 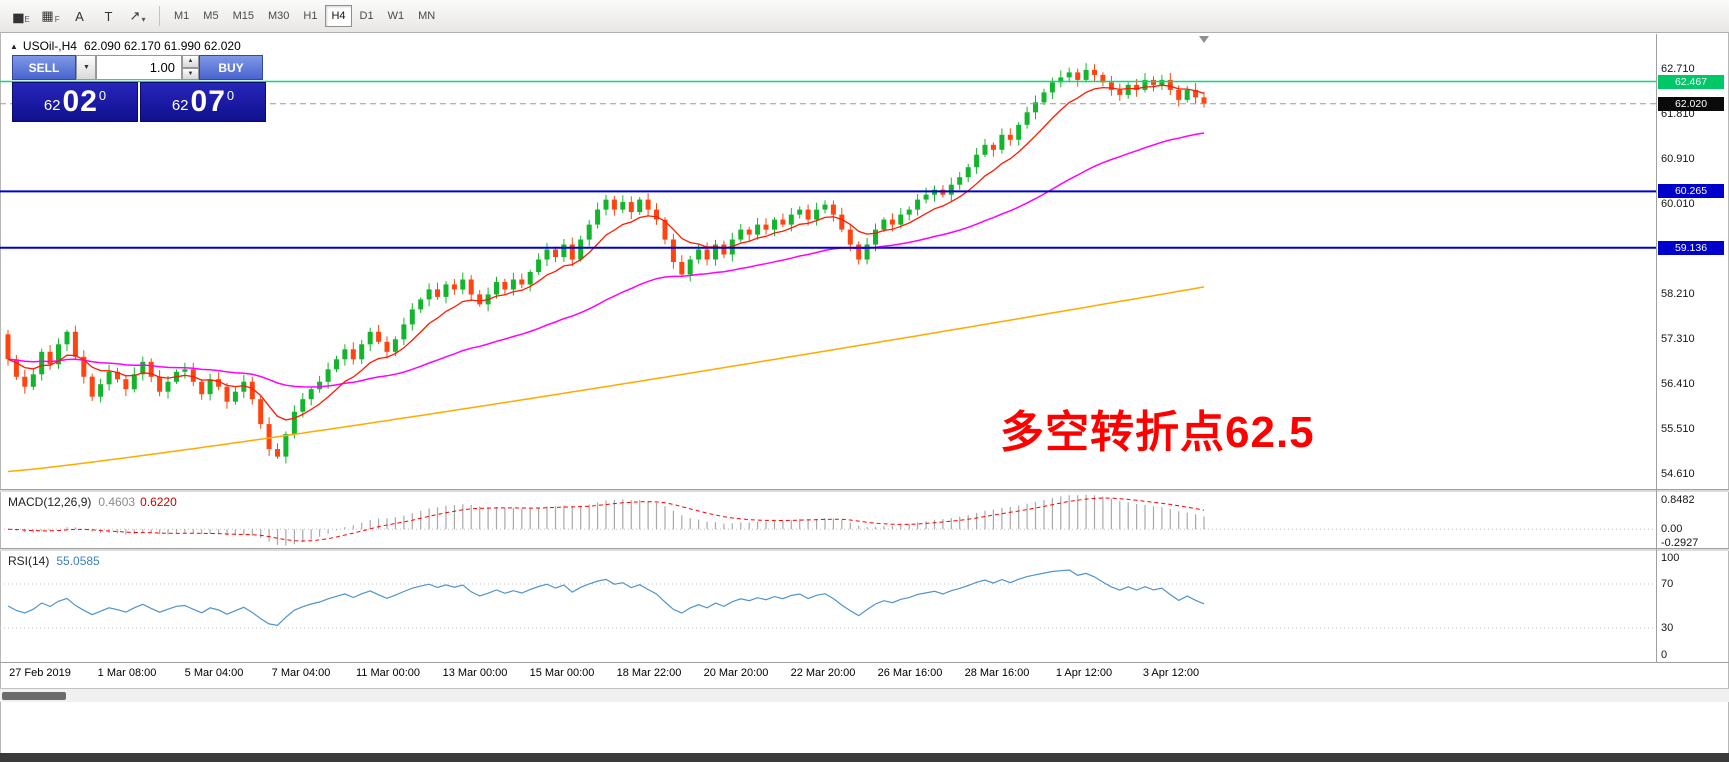 What do you see at coordinates (1678, 429) in the screenshot?
I see `price-axis-label: 55.510` at bounding box center [1678, 429].